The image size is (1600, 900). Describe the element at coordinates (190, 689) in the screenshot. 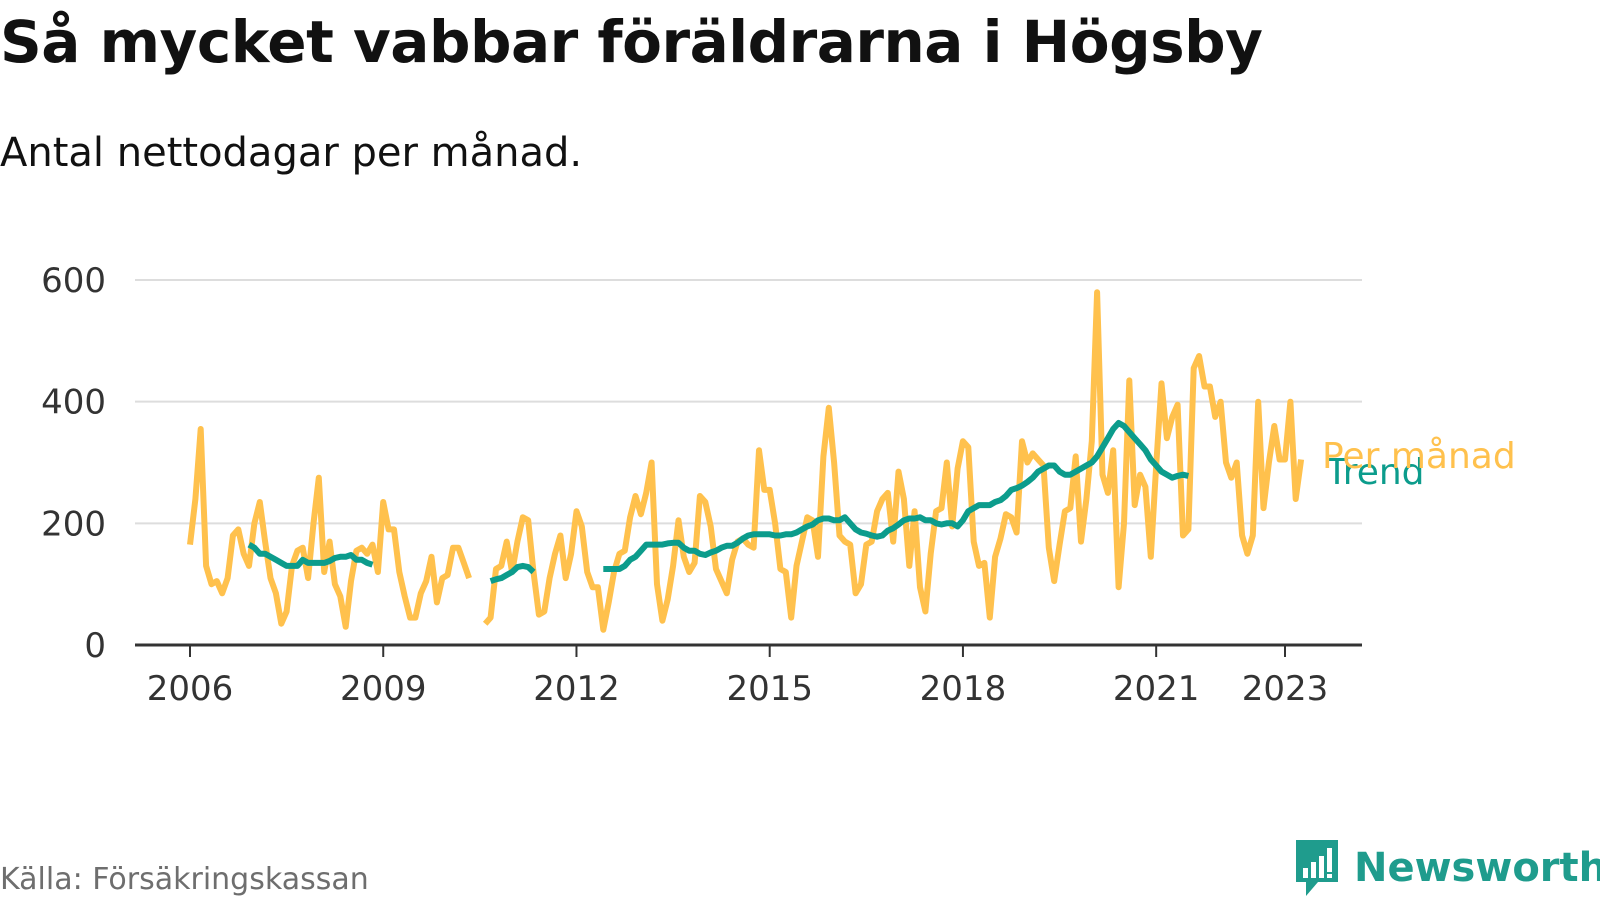

I see `x-tick-label: 2006` at that location.